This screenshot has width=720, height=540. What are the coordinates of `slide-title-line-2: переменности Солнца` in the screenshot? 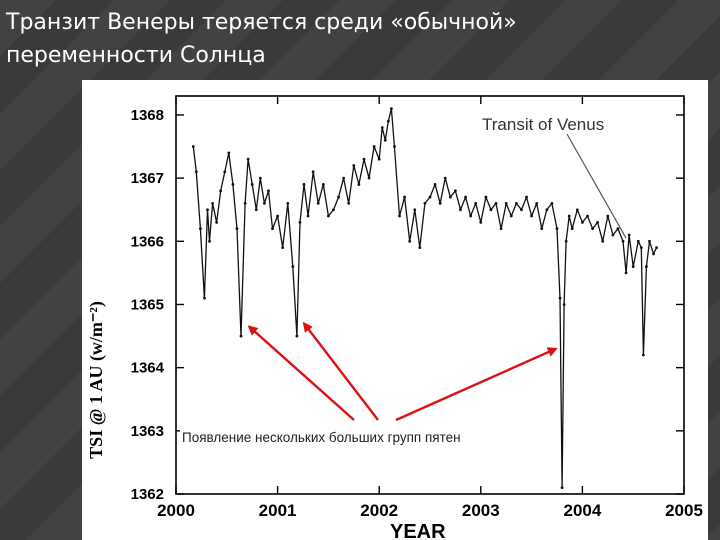 It's located at (136, 55).